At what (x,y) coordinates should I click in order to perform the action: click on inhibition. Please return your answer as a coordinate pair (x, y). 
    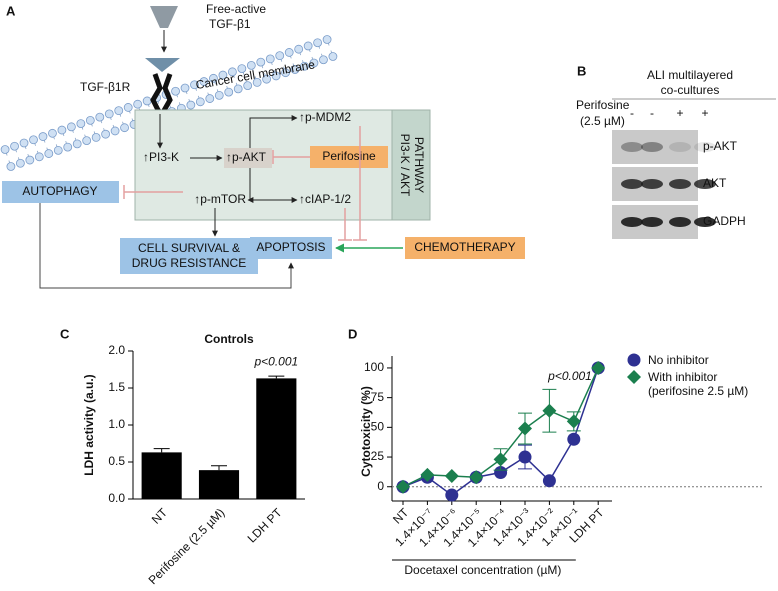
    Looking at the image, I should click on (345, 224).